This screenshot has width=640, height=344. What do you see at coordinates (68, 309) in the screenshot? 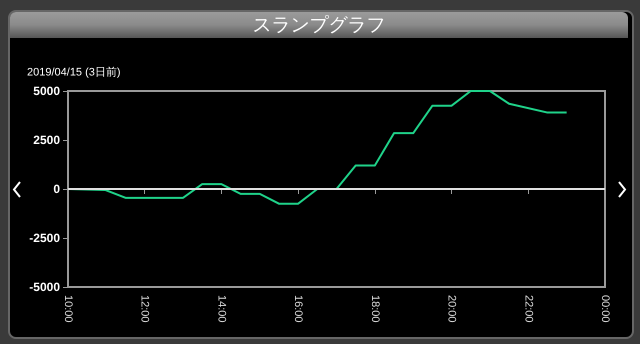
I see `x-tick-label: 10:00` at bounding box center [68, 309].